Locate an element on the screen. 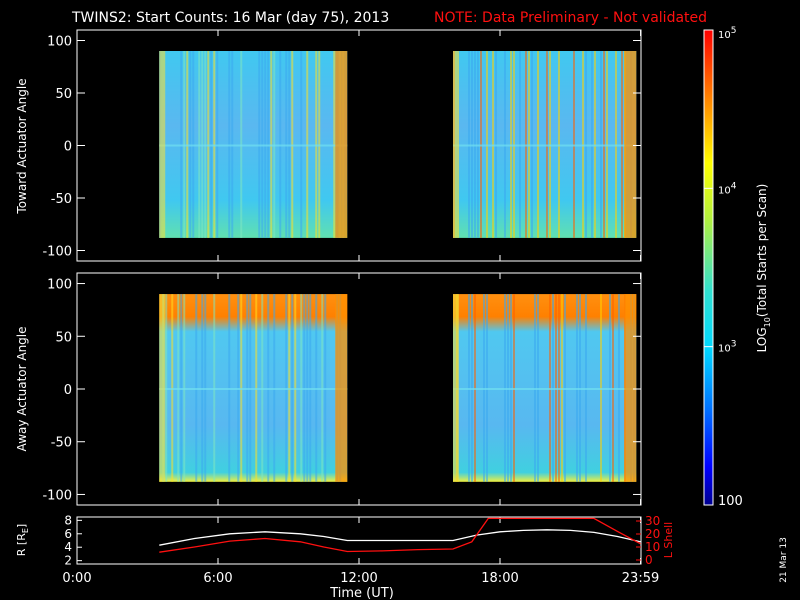 The image size is (800, 600). series-line-l-shell is located at coordinates (400, 535).